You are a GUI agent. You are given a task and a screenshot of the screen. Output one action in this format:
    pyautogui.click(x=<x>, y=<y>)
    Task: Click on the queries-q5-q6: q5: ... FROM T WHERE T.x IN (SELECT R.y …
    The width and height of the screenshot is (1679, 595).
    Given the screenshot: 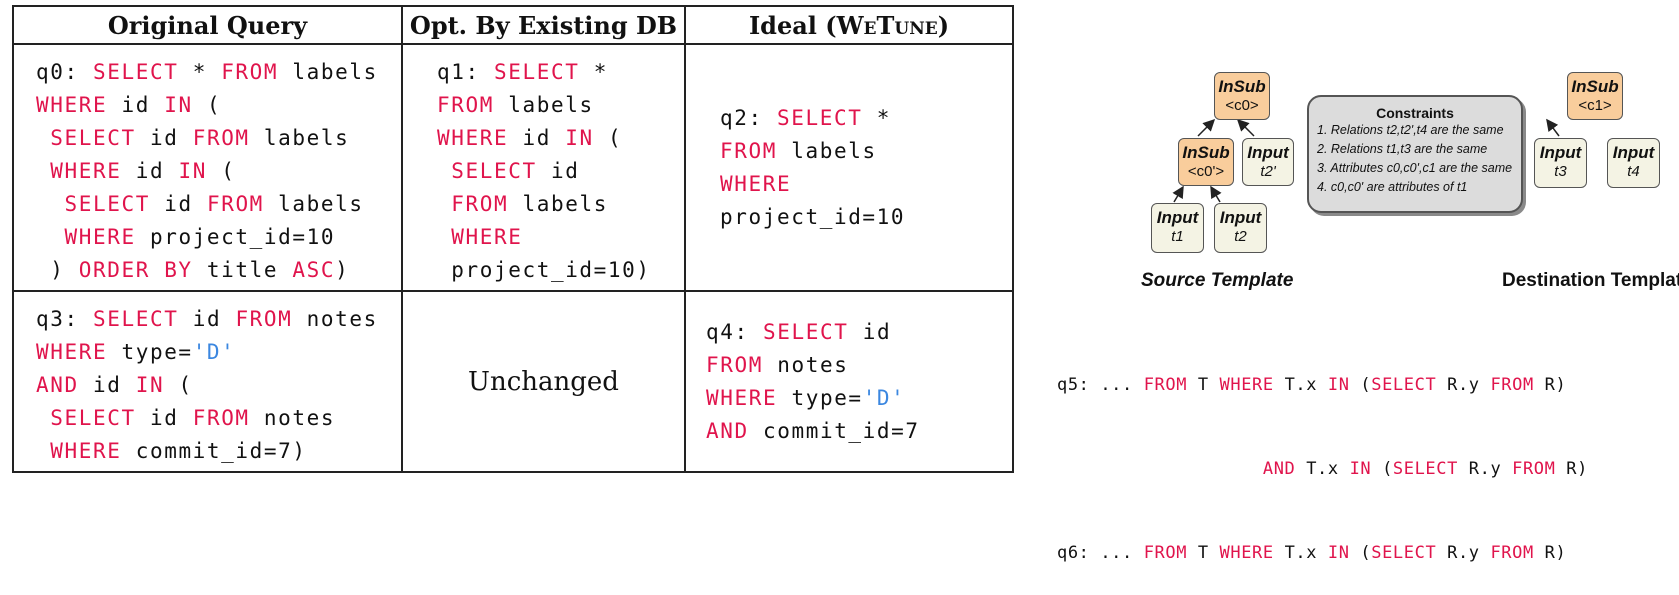 What is the action you would take?
    pyautogui.click(x=1322, y=455)
    